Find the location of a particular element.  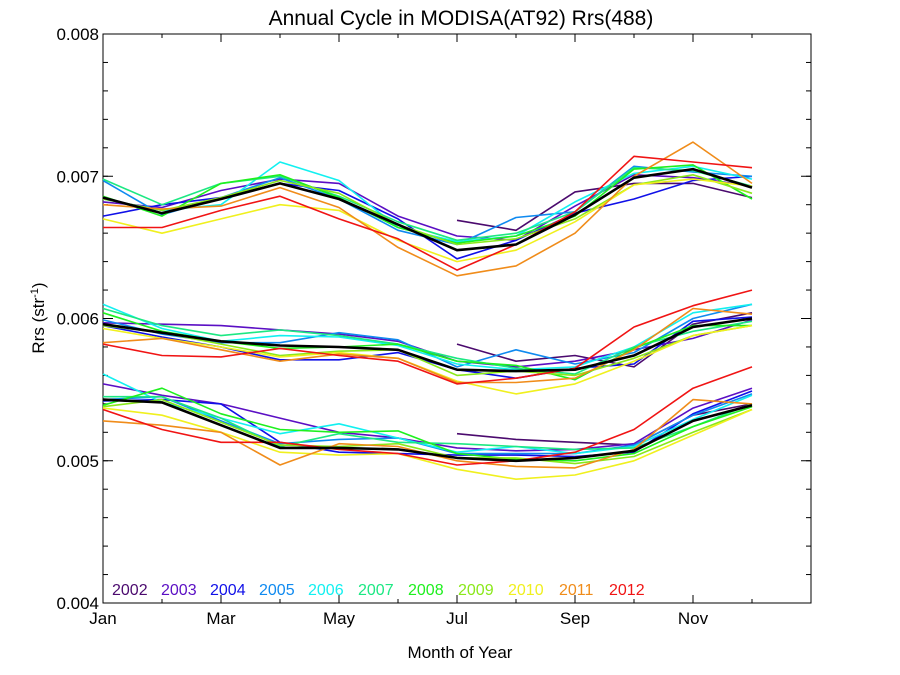

series-line-2011-mid is located at coordinates (427, 345).